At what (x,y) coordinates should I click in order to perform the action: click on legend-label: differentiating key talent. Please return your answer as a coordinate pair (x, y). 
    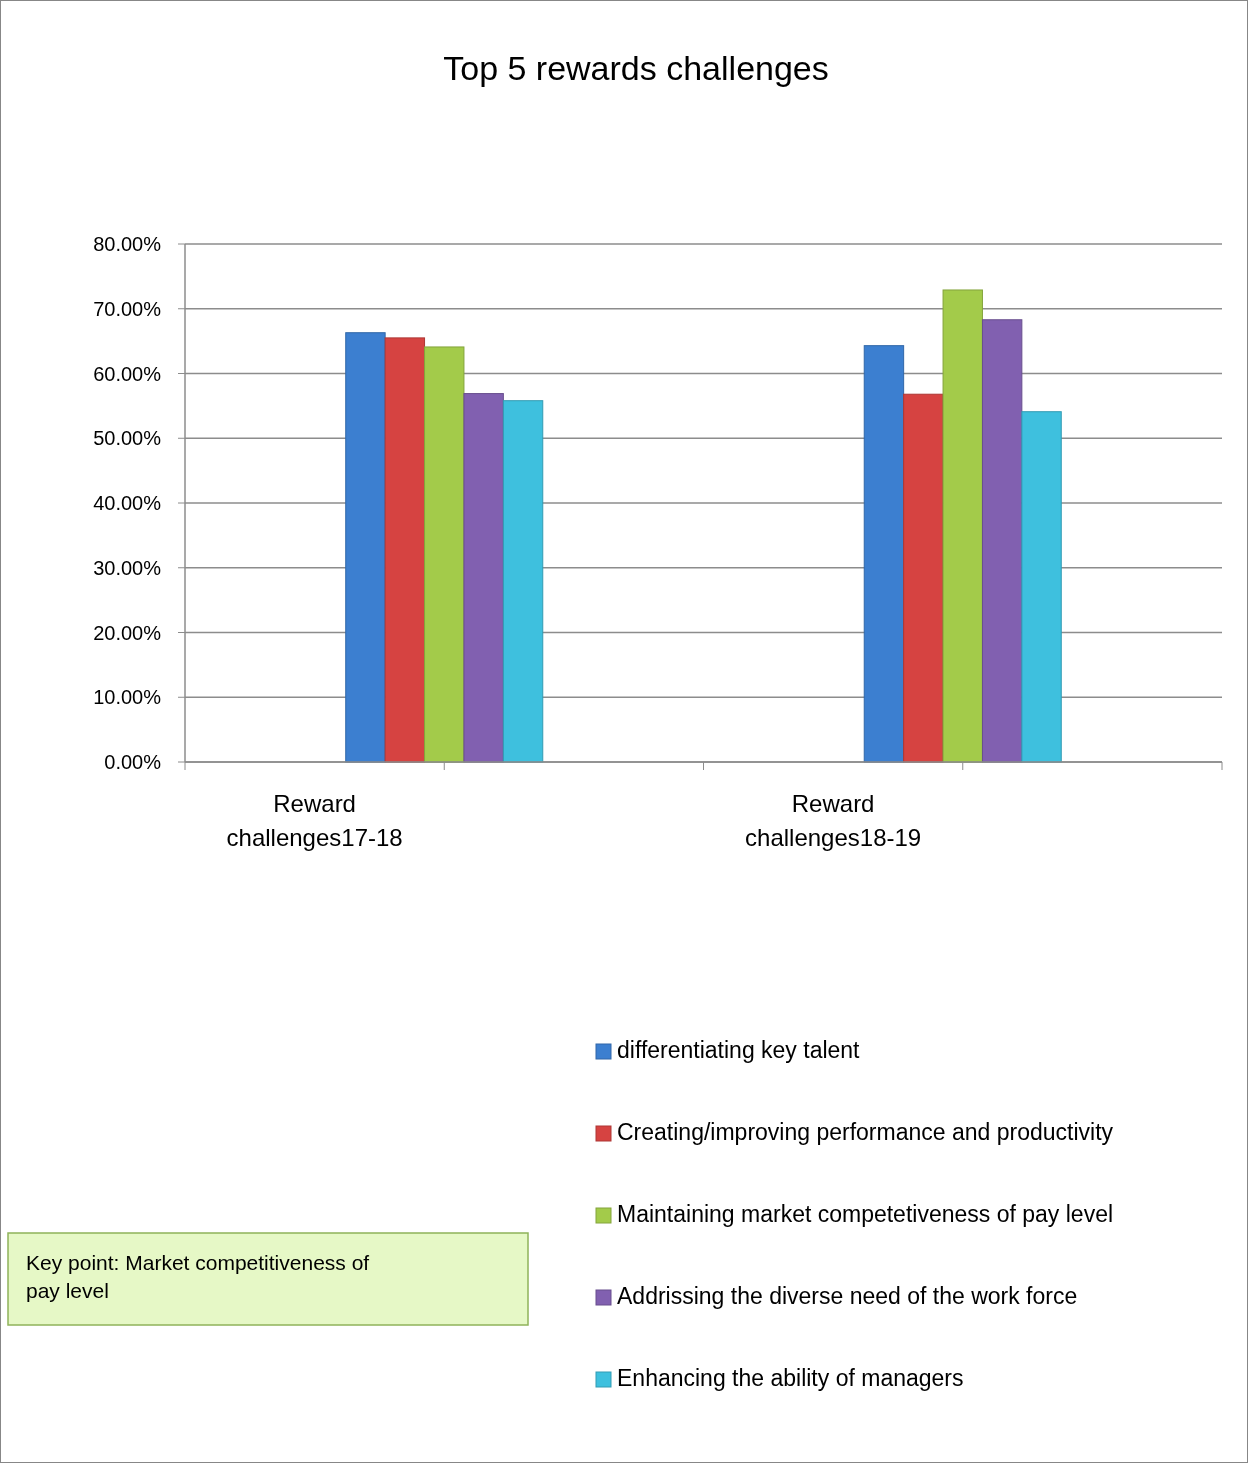
    Looking at the image, I should click on (739, 1050).